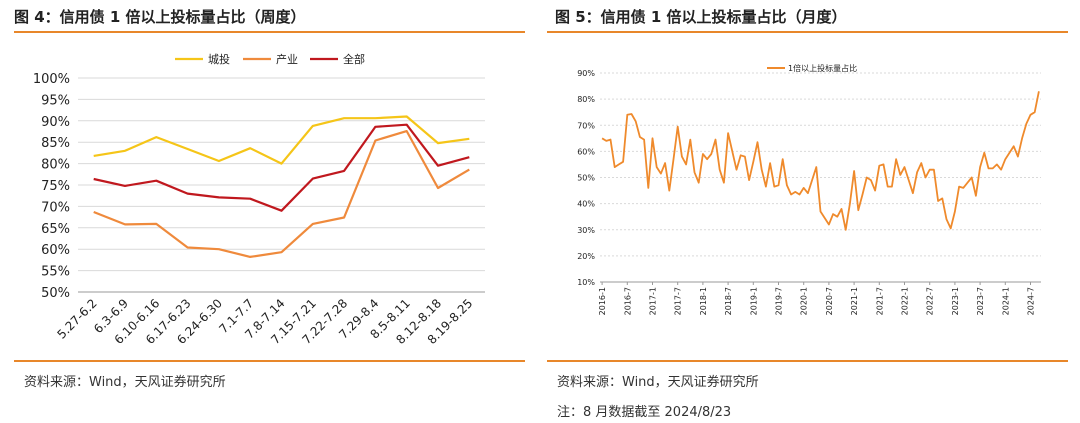 The width and height of the screenshot is (1080, 423). I want to click on y-tick-label: 75%, so click(55, 186).